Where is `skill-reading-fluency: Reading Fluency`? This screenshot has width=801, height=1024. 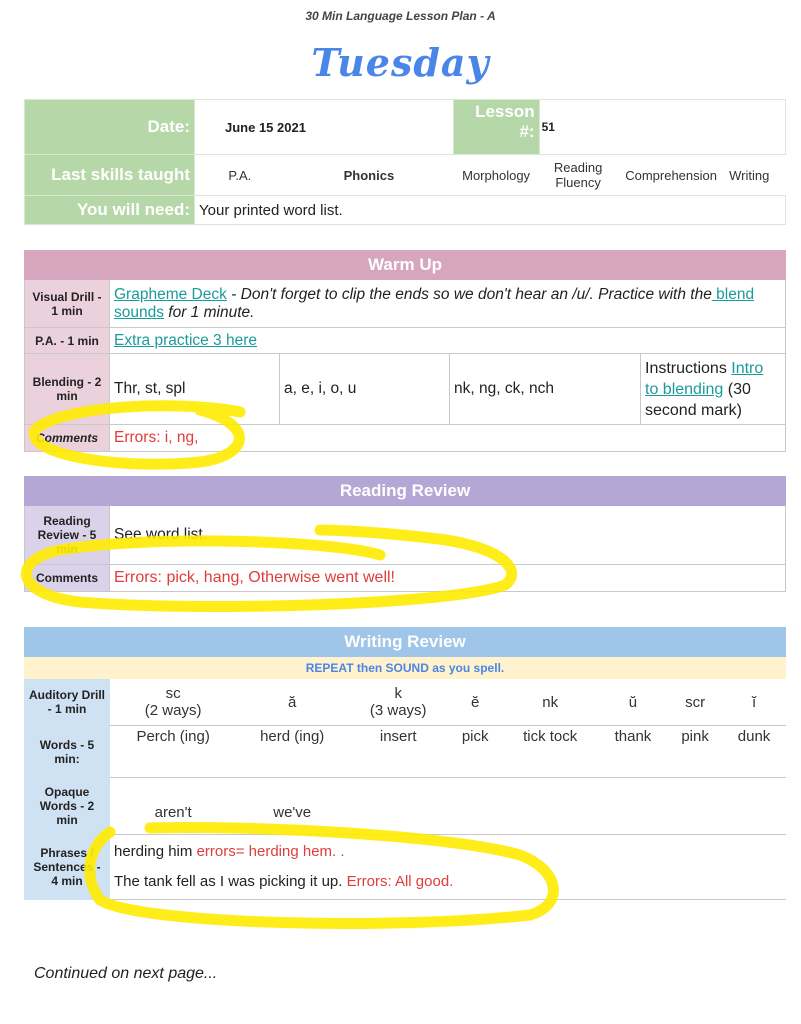 skill-reading-fluency: Reading Fluency is located at coordinates (578, 175).